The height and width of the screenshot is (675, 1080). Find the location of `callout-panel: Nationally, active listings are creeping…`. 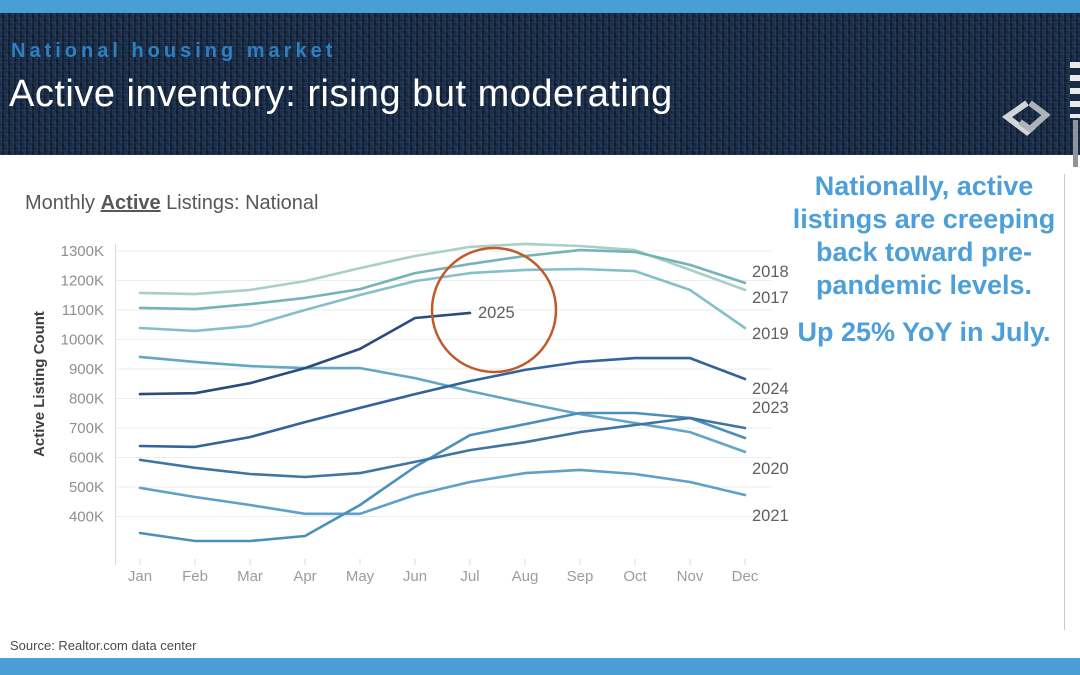

callout-panel: Nationally, active listings are creeping… is located at coordinates (924, 259).